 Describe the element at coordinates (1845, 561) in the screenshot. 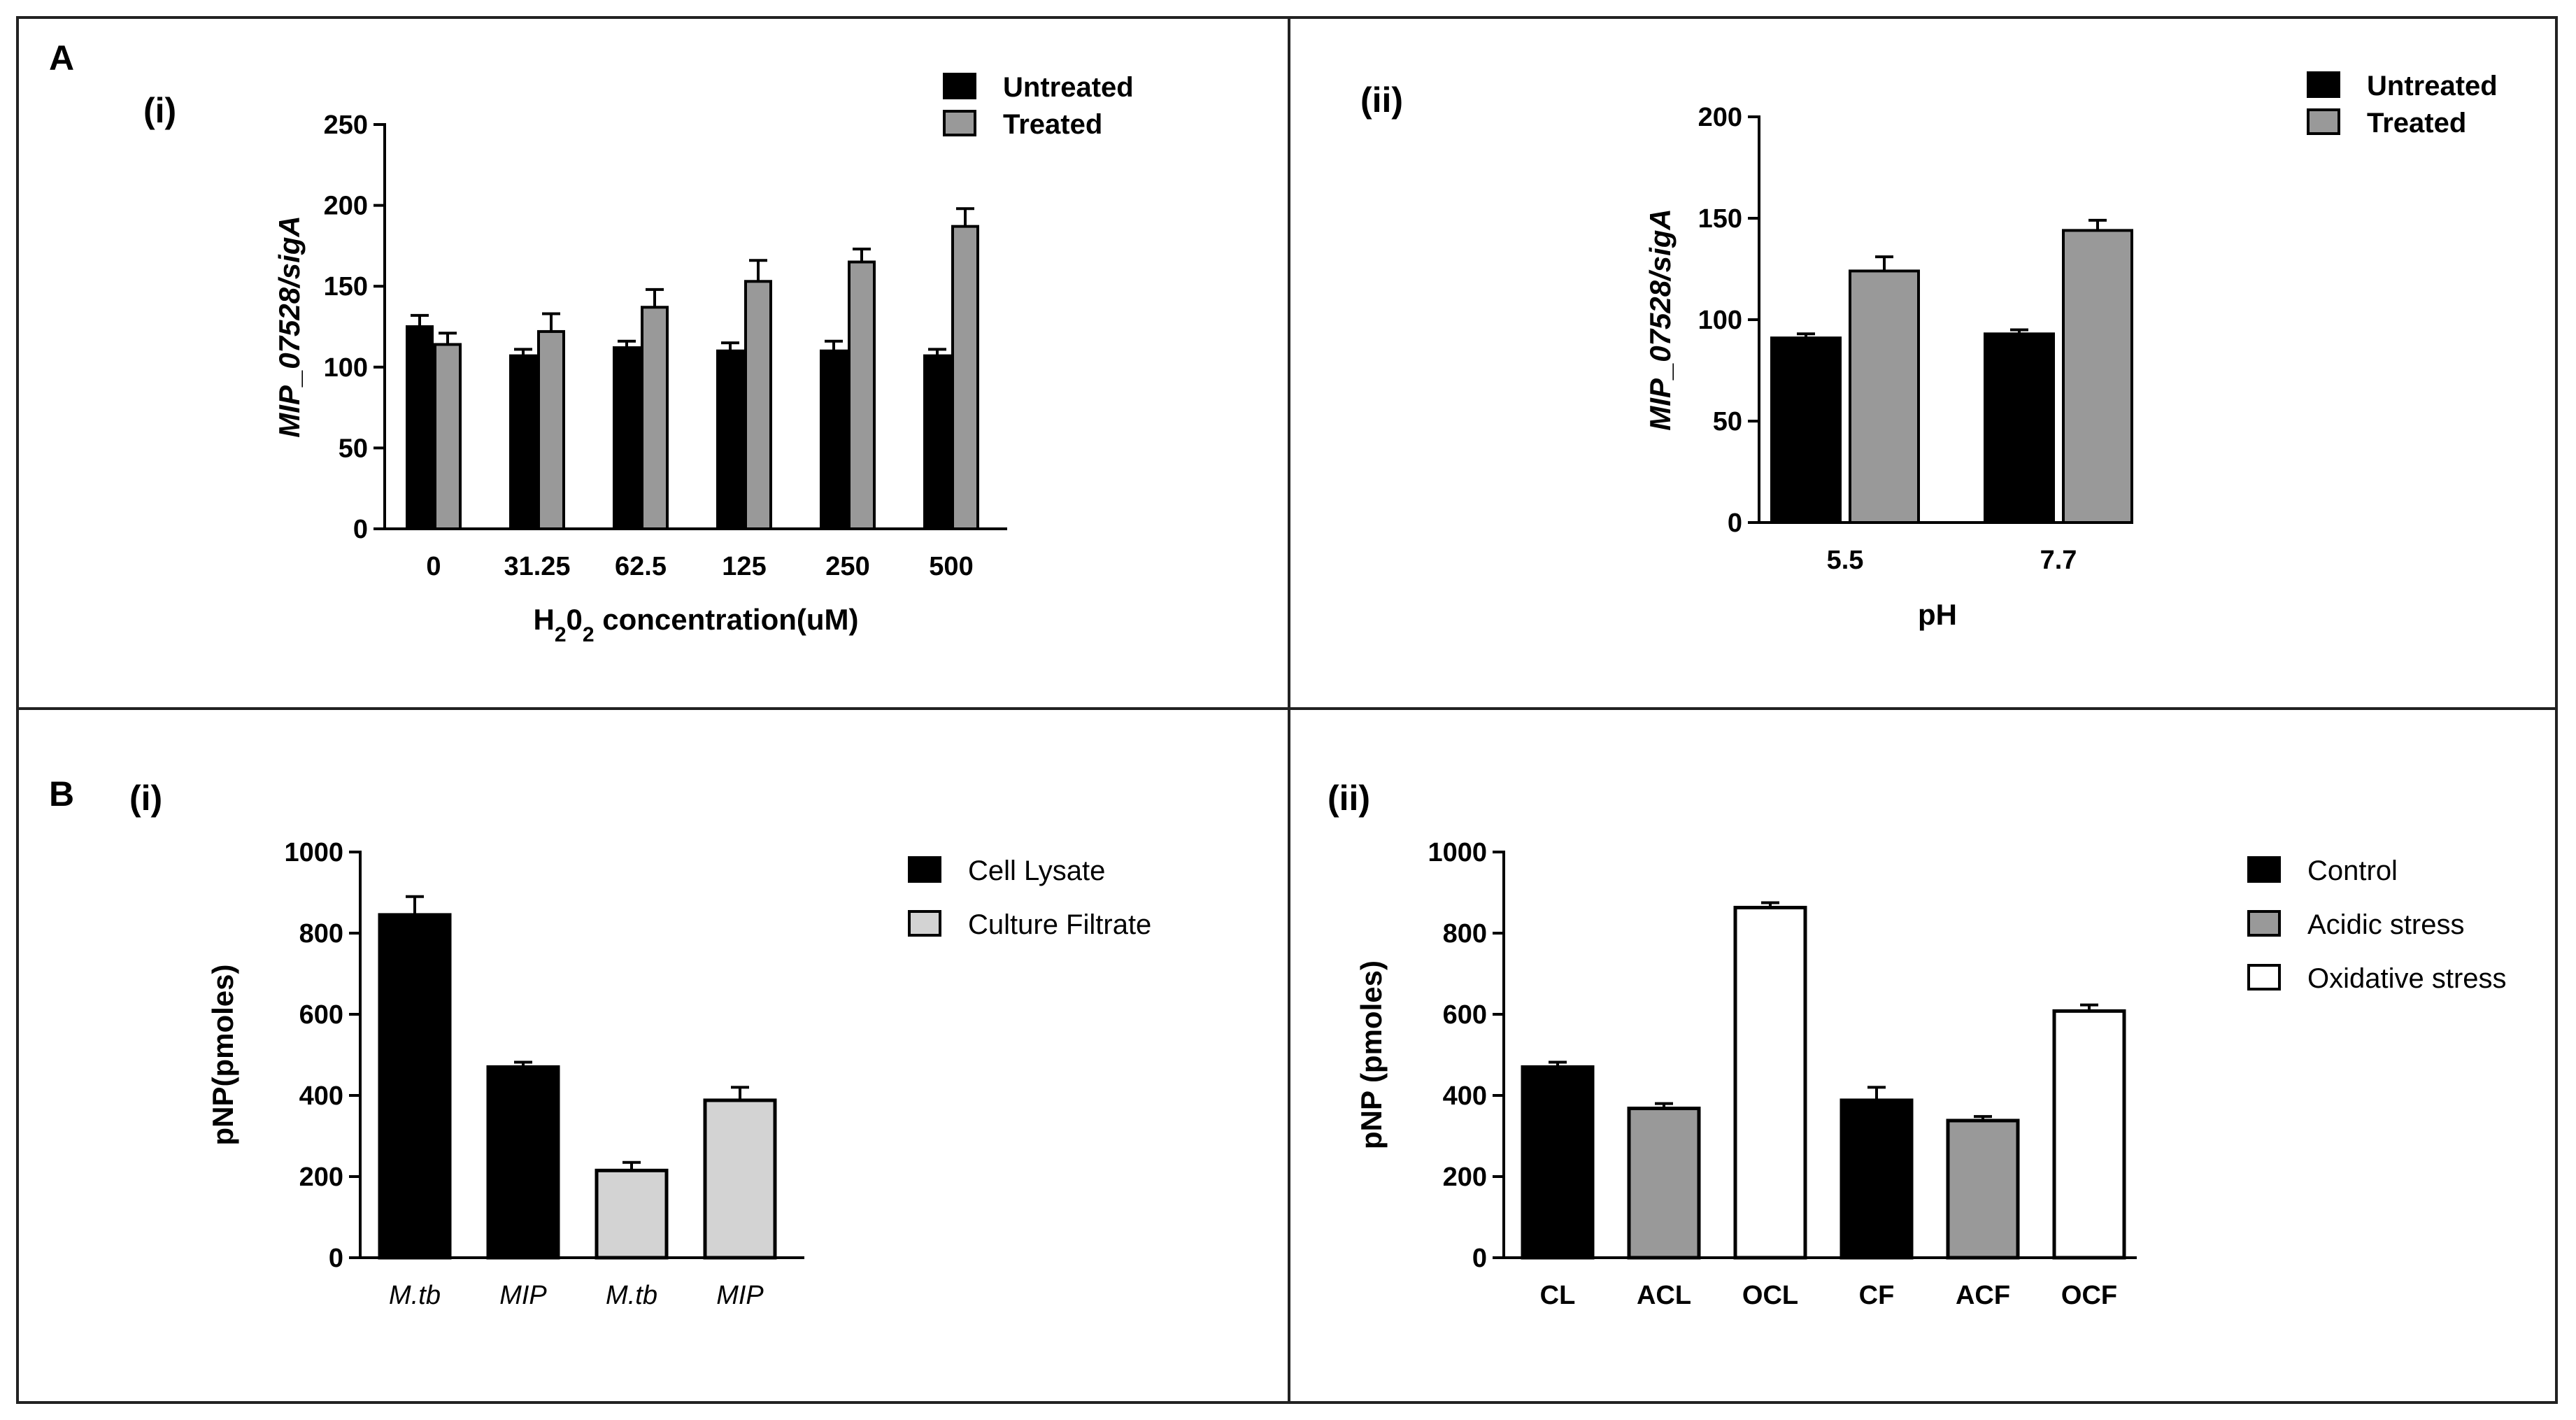

I see `x-tick-label: 5.5` at that location.